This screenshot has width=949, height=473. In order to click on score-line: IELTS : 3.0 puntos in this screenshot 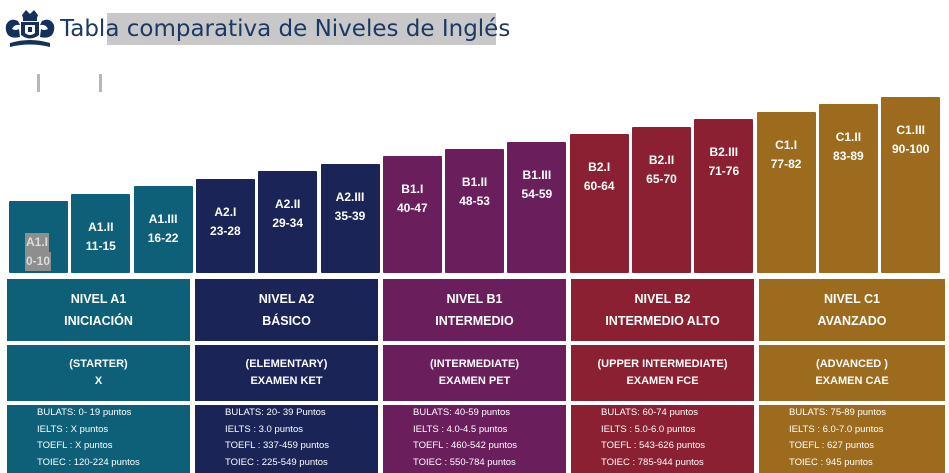, I will do `click(264, 429)`.